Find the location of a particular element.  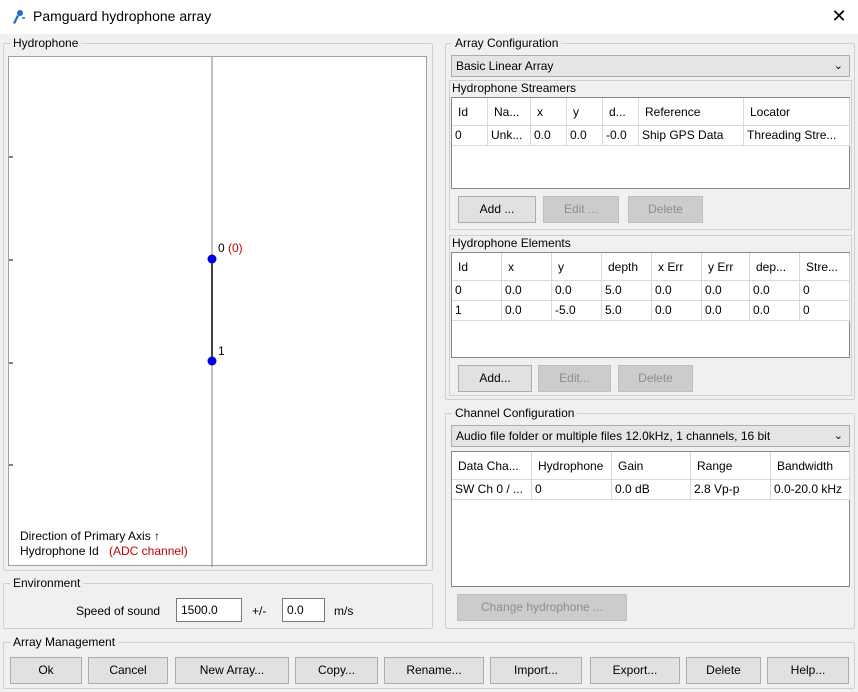

element-label-0: 0 is located at coordinates (221, 248).